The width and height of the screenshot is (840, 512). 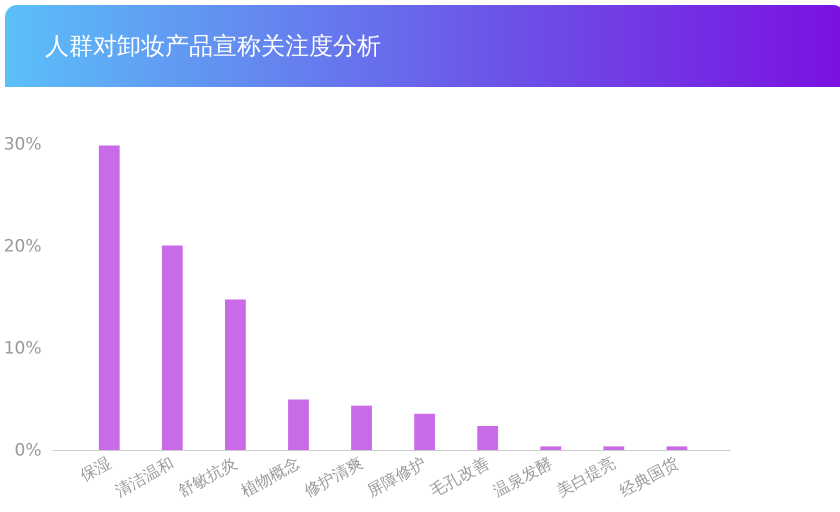 I want to click on y-tick-label: 20%, so click(x=23, y=246).